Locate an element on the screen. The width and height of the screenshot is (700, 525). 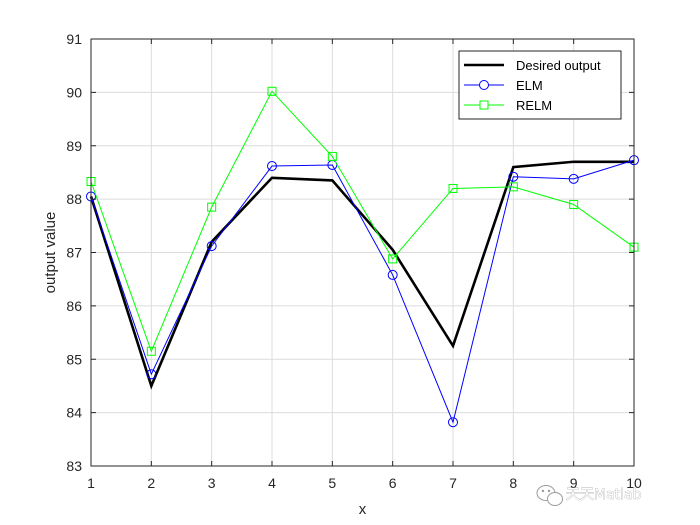
y-tick-label: 88 is located at coordinates (74, 199).